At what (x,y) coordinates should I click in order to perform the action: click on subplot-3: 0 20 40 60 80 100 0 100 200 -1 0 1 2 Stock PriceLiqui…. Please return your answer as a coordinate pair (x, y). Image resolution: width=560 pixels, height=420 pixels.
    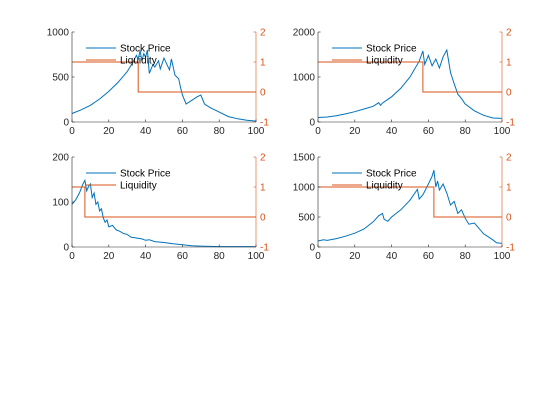
    Looking at the image, I should click on (160, 208).